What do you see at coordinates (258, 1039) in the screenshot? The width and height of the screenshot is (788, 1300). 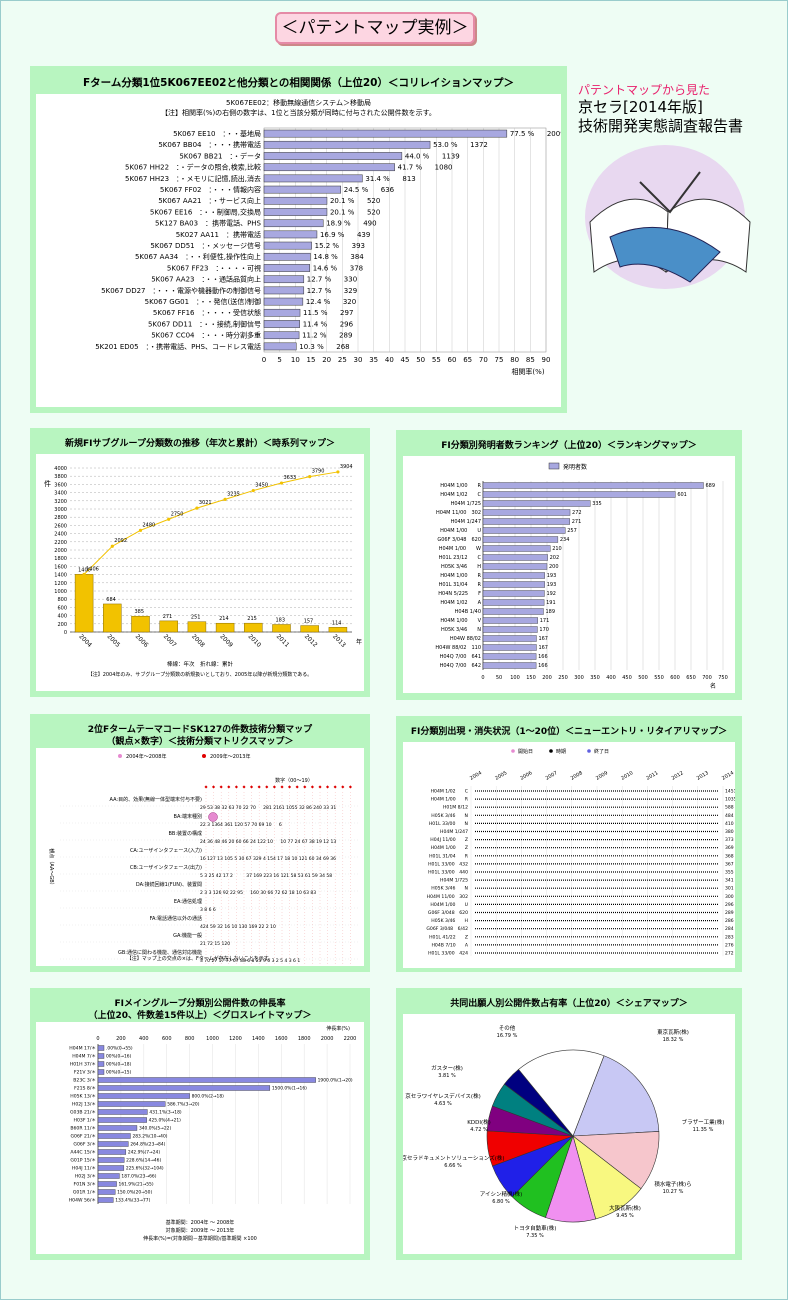 I see `x-tick-label: 1400` at bounding box center [258, 1039].